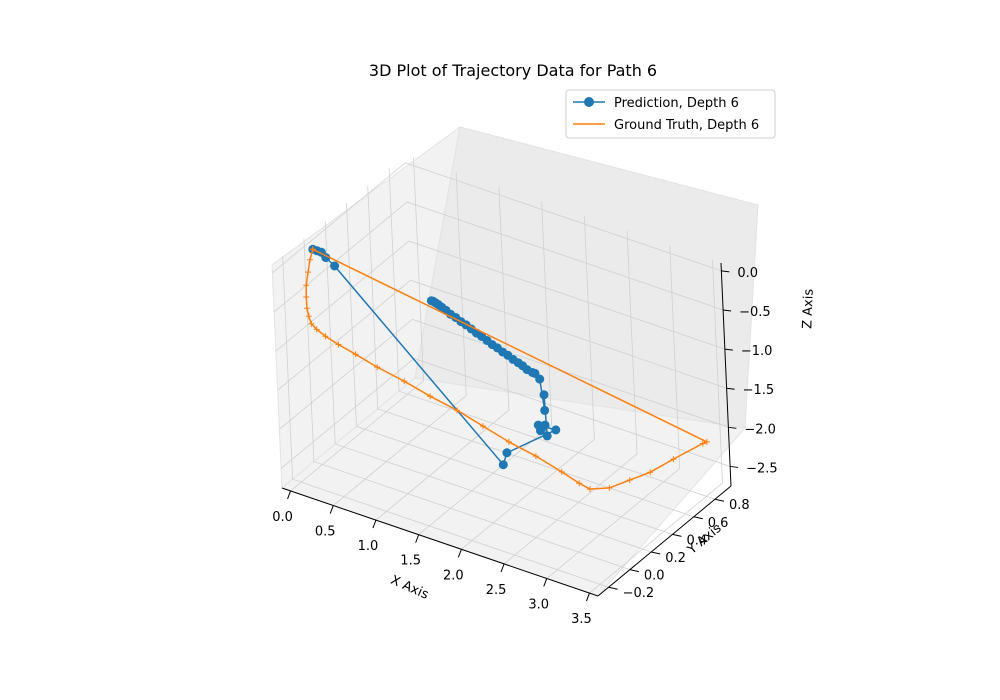 The image size is (1000, 700). What do you see at coordinates (581, 619) in the screenshot?
I see `x-tick-label: 3.5` at bounding box center [581, 619].